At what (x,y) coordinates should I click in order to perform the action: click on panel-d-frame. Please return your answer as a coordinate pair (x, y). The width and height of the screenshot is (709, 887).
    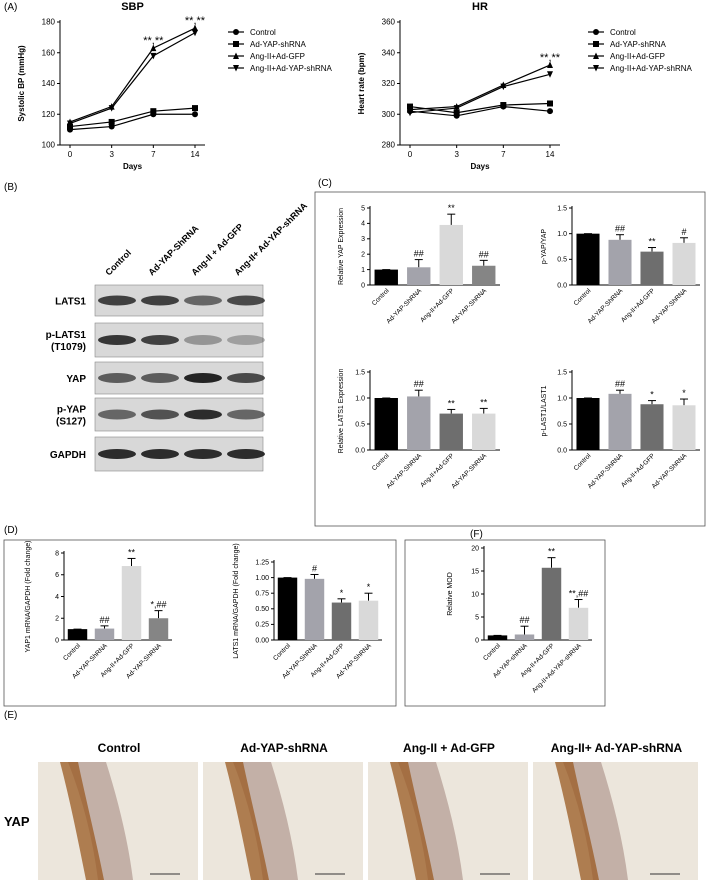
    Looking at the image, I should click on (200, 623).